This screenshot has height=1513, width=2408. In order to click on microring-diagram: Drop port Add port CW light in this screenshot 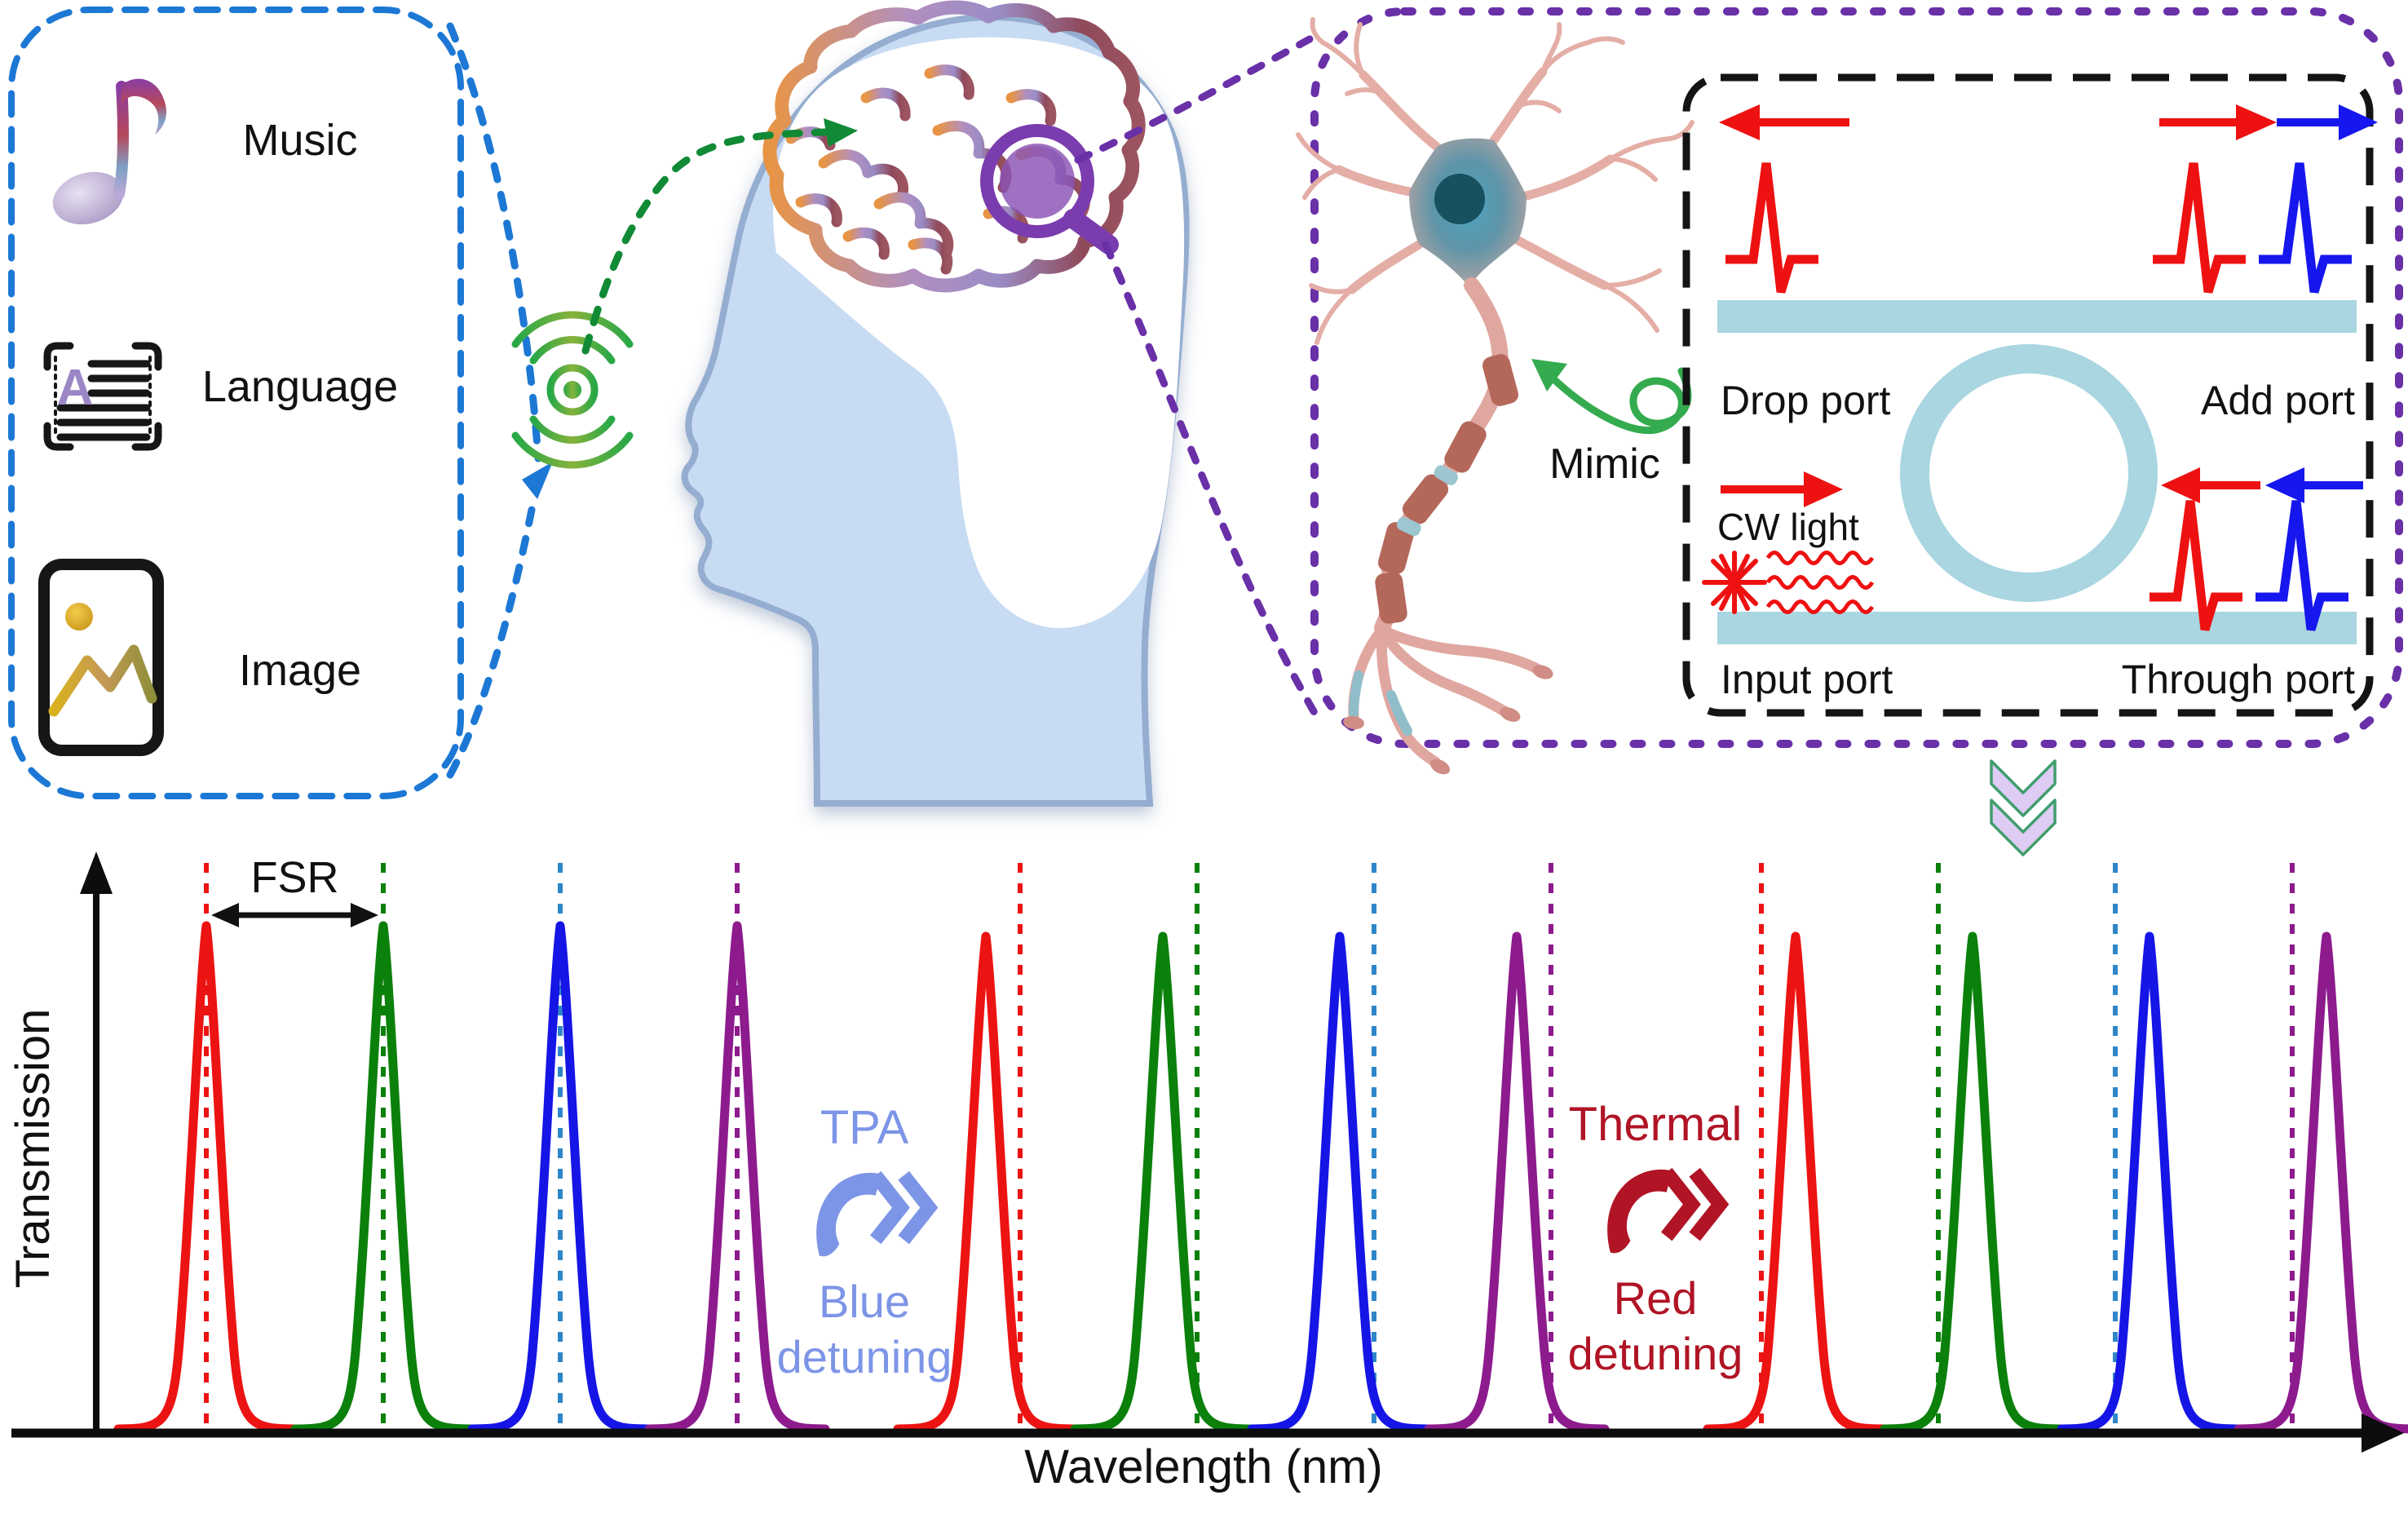, I will do `click(2030, 395)`.